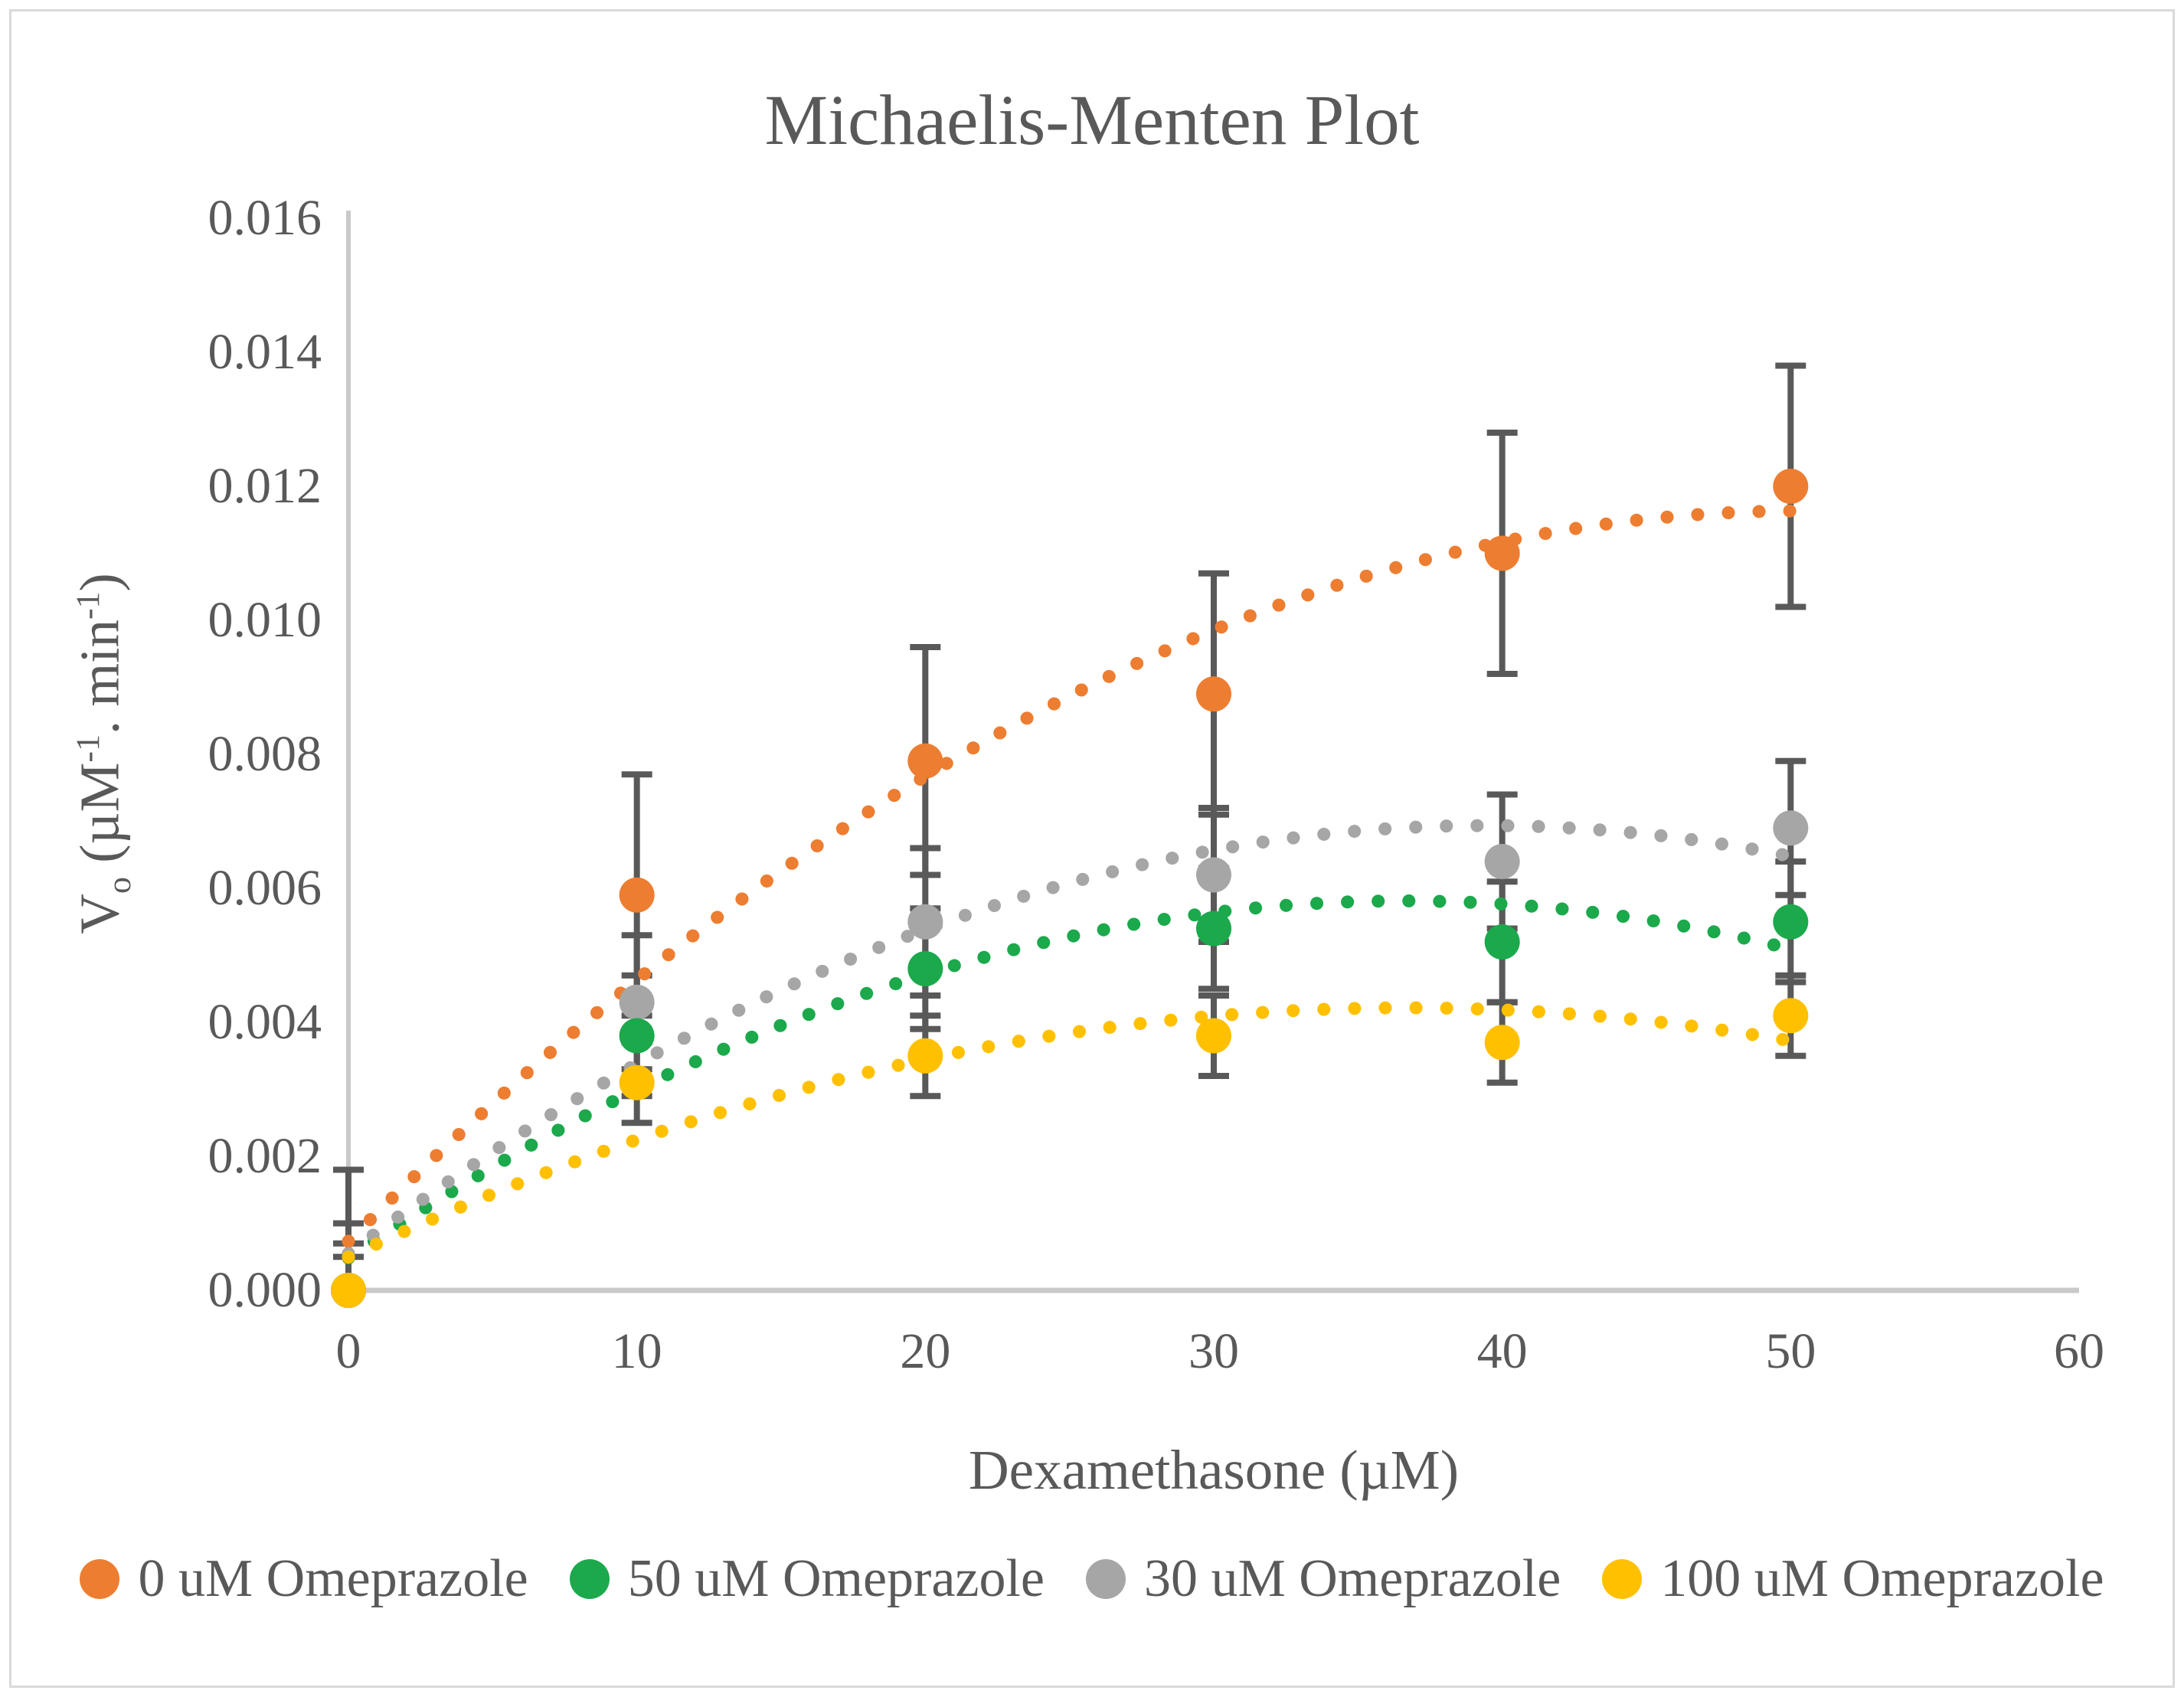 Image resolution: width=2184 pixels, height=1697 pixels. Describe the element at coordinates (265, 1156) in the screenshot. I see `y-tick-label: 0.002` at that location.